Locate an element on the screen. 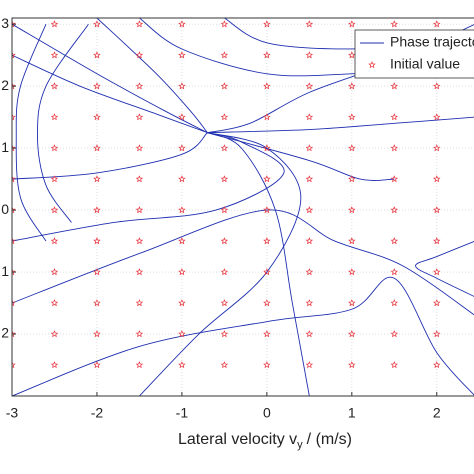 The width and height of the screenshot is (474, 474). x-tick-label: -2 is located at coordinates (97, 413).